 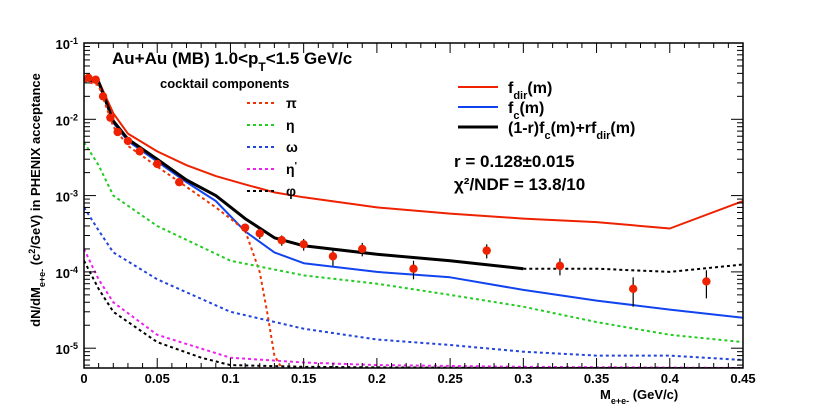 What do you see at coordinates (449, 378) in the screenshot?
I see `x-tick-label: 0.25` at bounding box center [449, 378].